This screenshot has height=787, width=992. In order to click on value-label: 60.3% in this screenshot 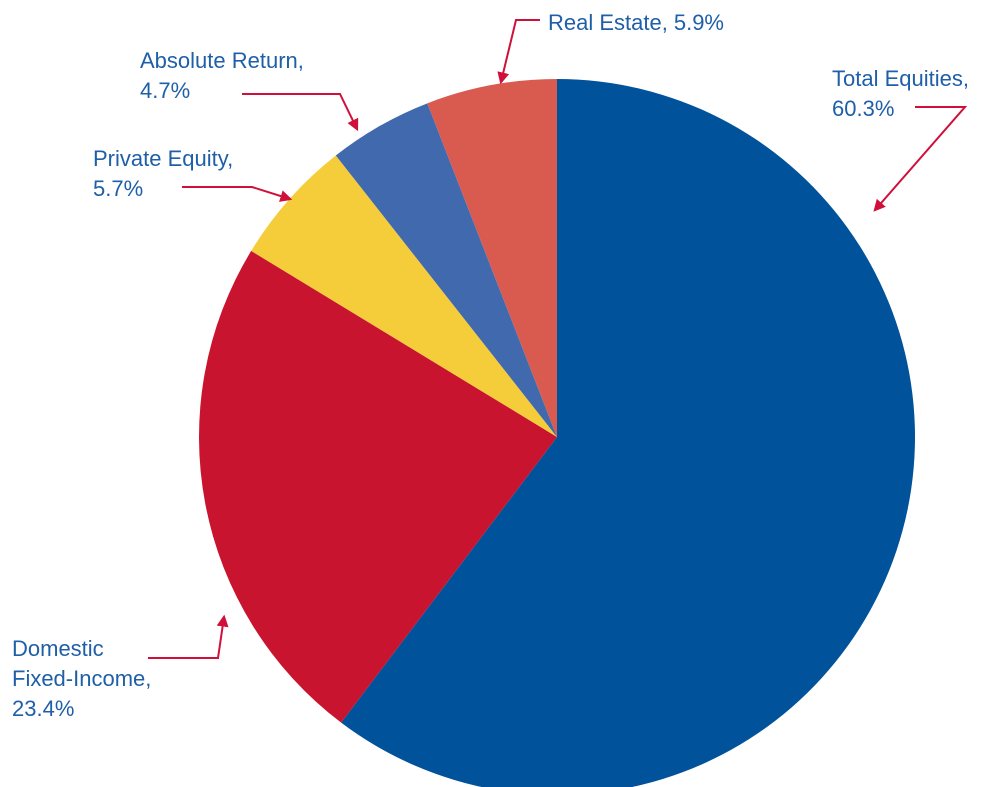, I will do `click(863, 108)`.